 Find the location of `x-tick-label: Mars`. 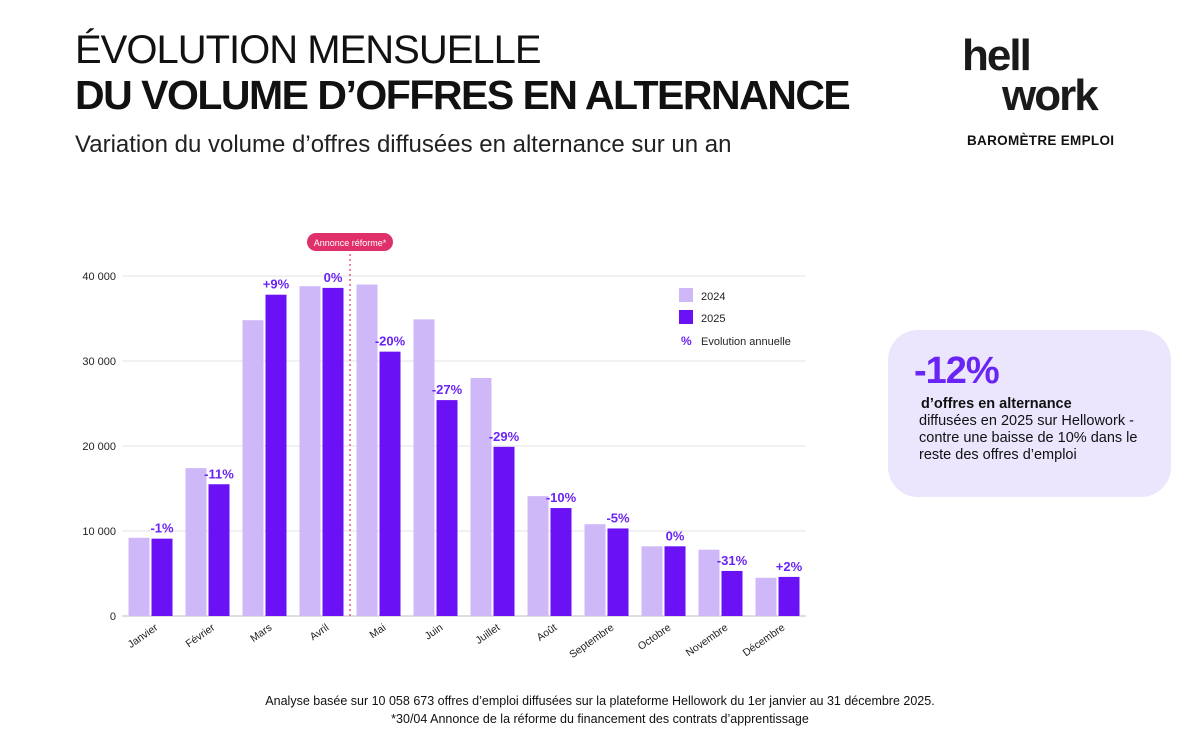

x-tick-label: Mars is located at coordinates (261, 633).